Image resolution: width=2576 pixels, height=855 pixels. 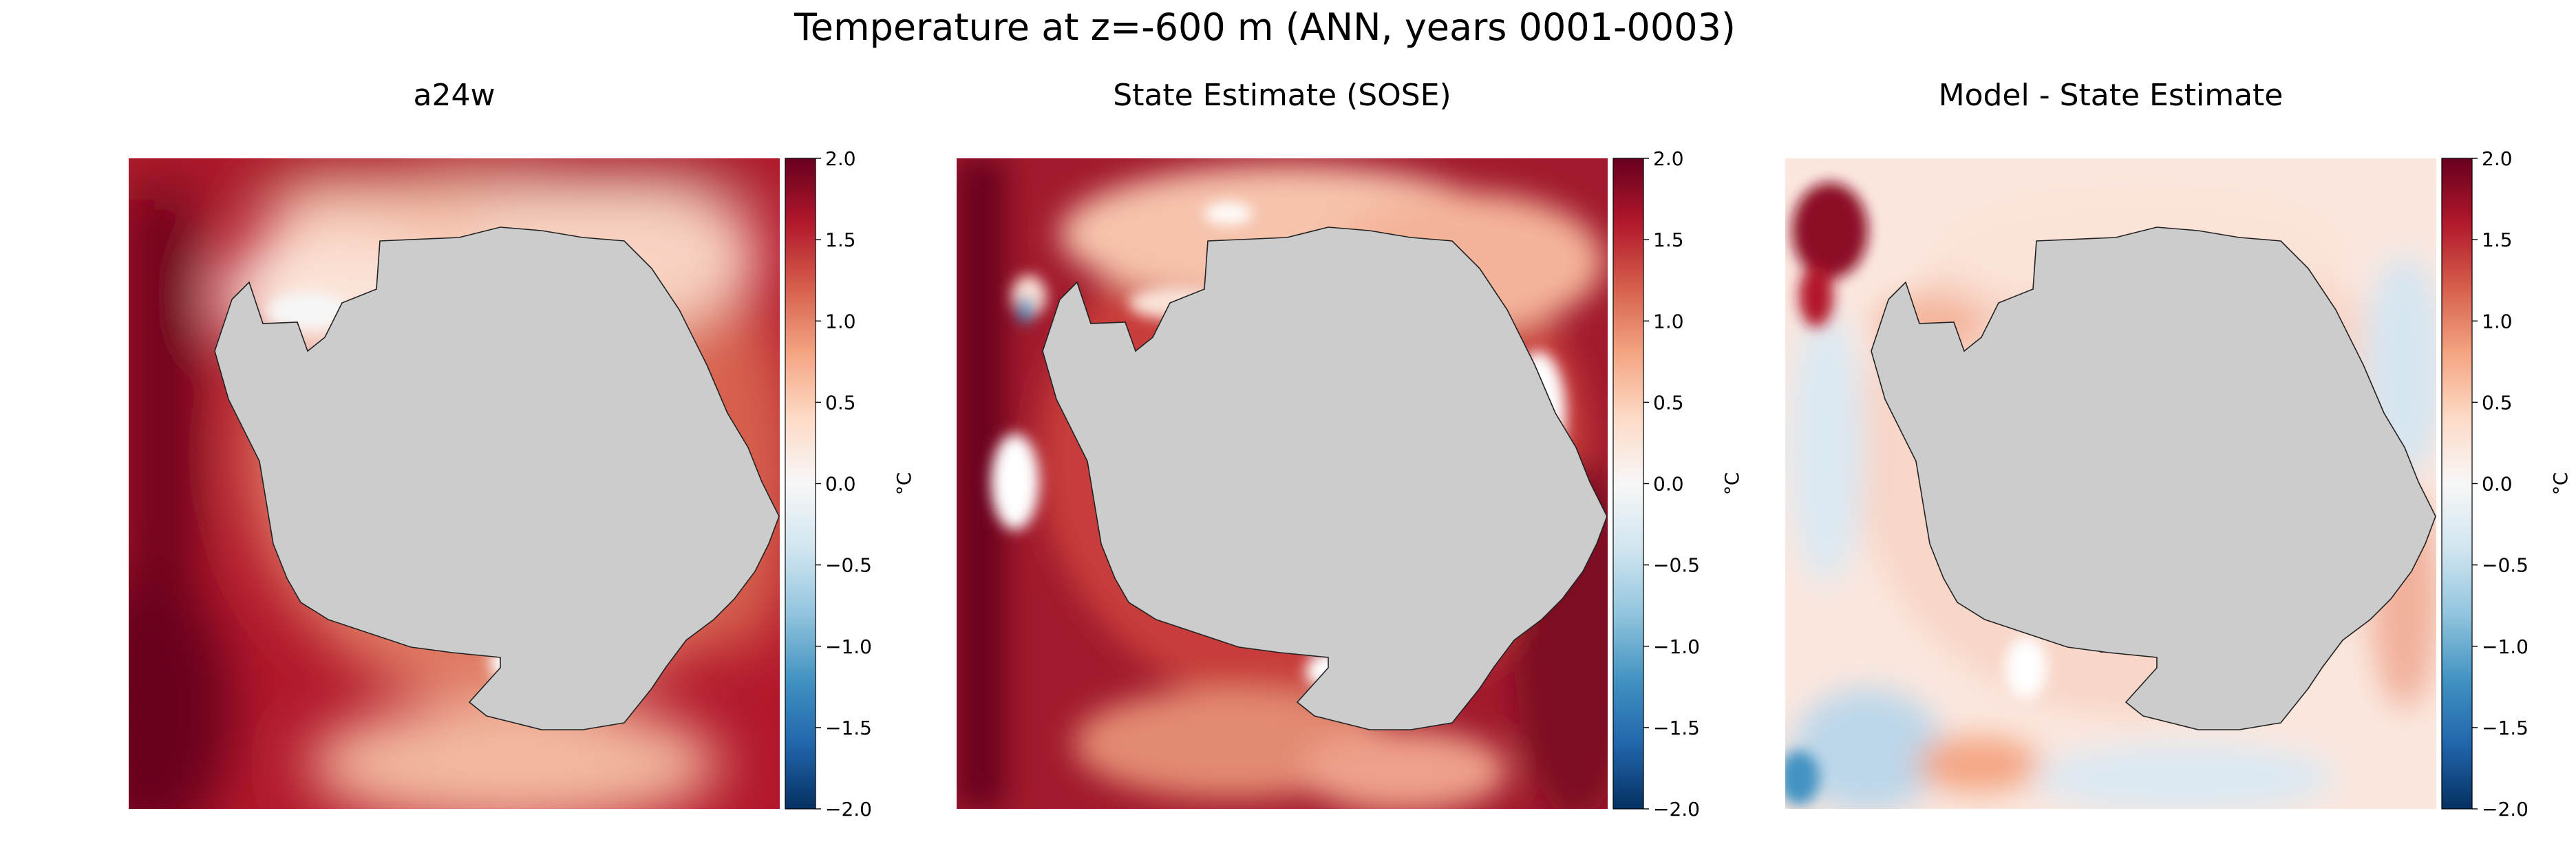 What do you see at coordinates (455, 95) in the screenshot?
I see `panel-title: a24w` at bounding box center [455, 95].